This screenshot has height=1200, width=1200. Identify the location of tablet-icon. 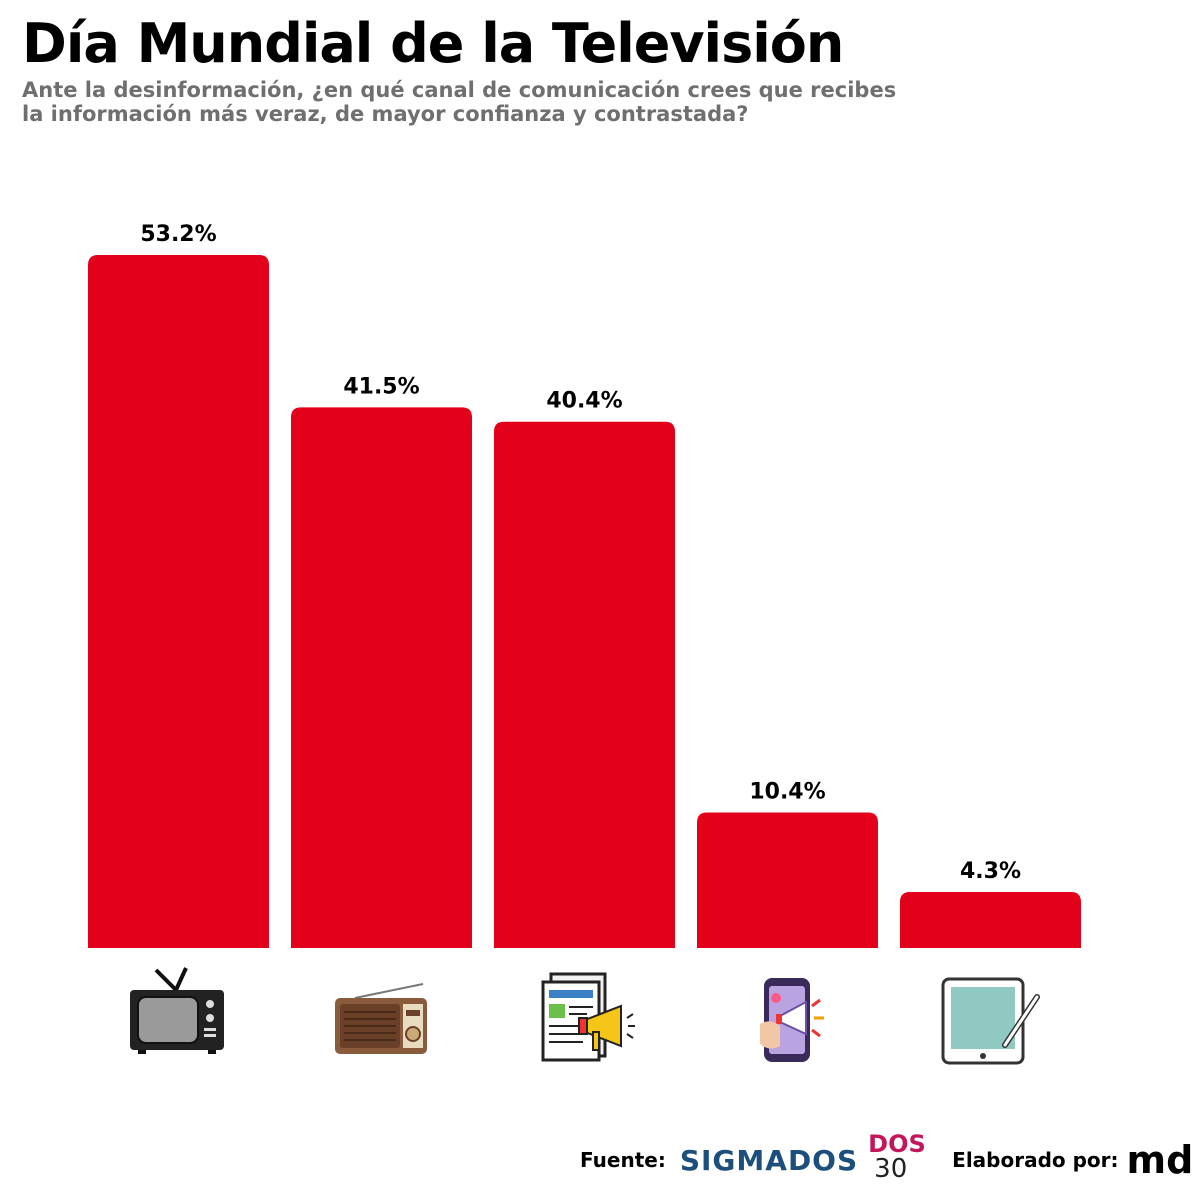
(990, 1021).